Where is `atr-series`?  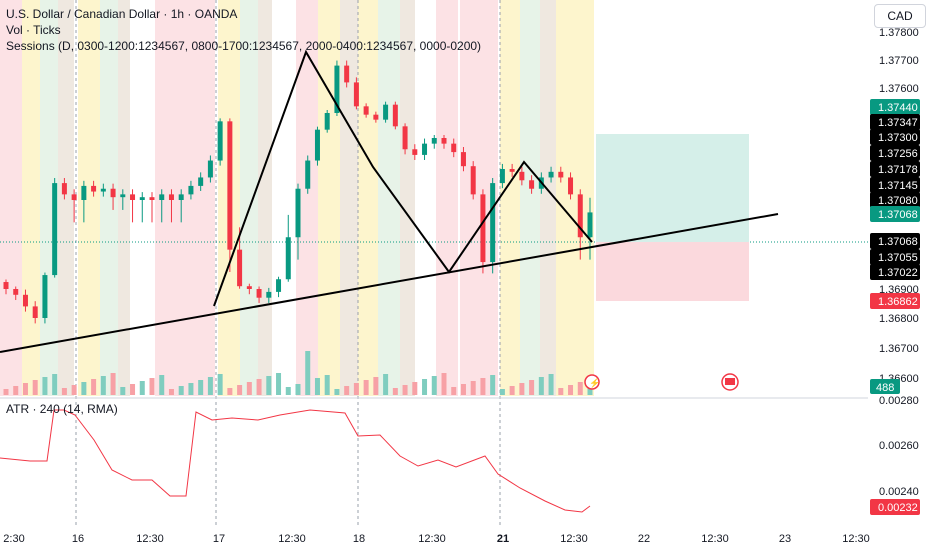 atr-series is located at coordinates (295, 461).